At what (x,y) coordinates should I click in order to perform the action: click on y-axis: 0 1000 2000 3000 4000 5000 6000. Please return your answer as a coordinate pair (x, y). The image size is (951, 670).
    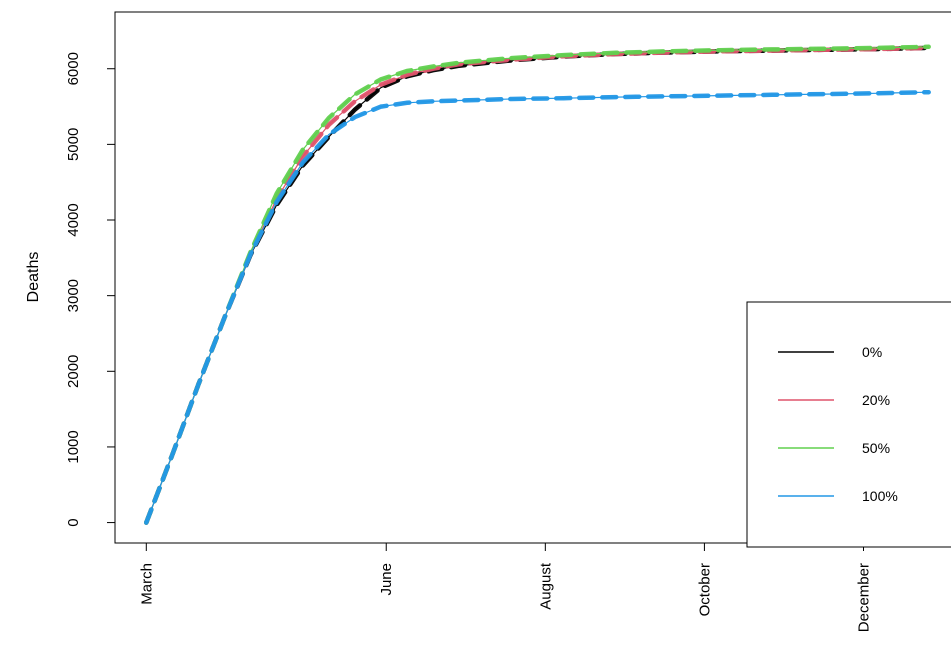
    Looking at the image, I should click on (90, 289).